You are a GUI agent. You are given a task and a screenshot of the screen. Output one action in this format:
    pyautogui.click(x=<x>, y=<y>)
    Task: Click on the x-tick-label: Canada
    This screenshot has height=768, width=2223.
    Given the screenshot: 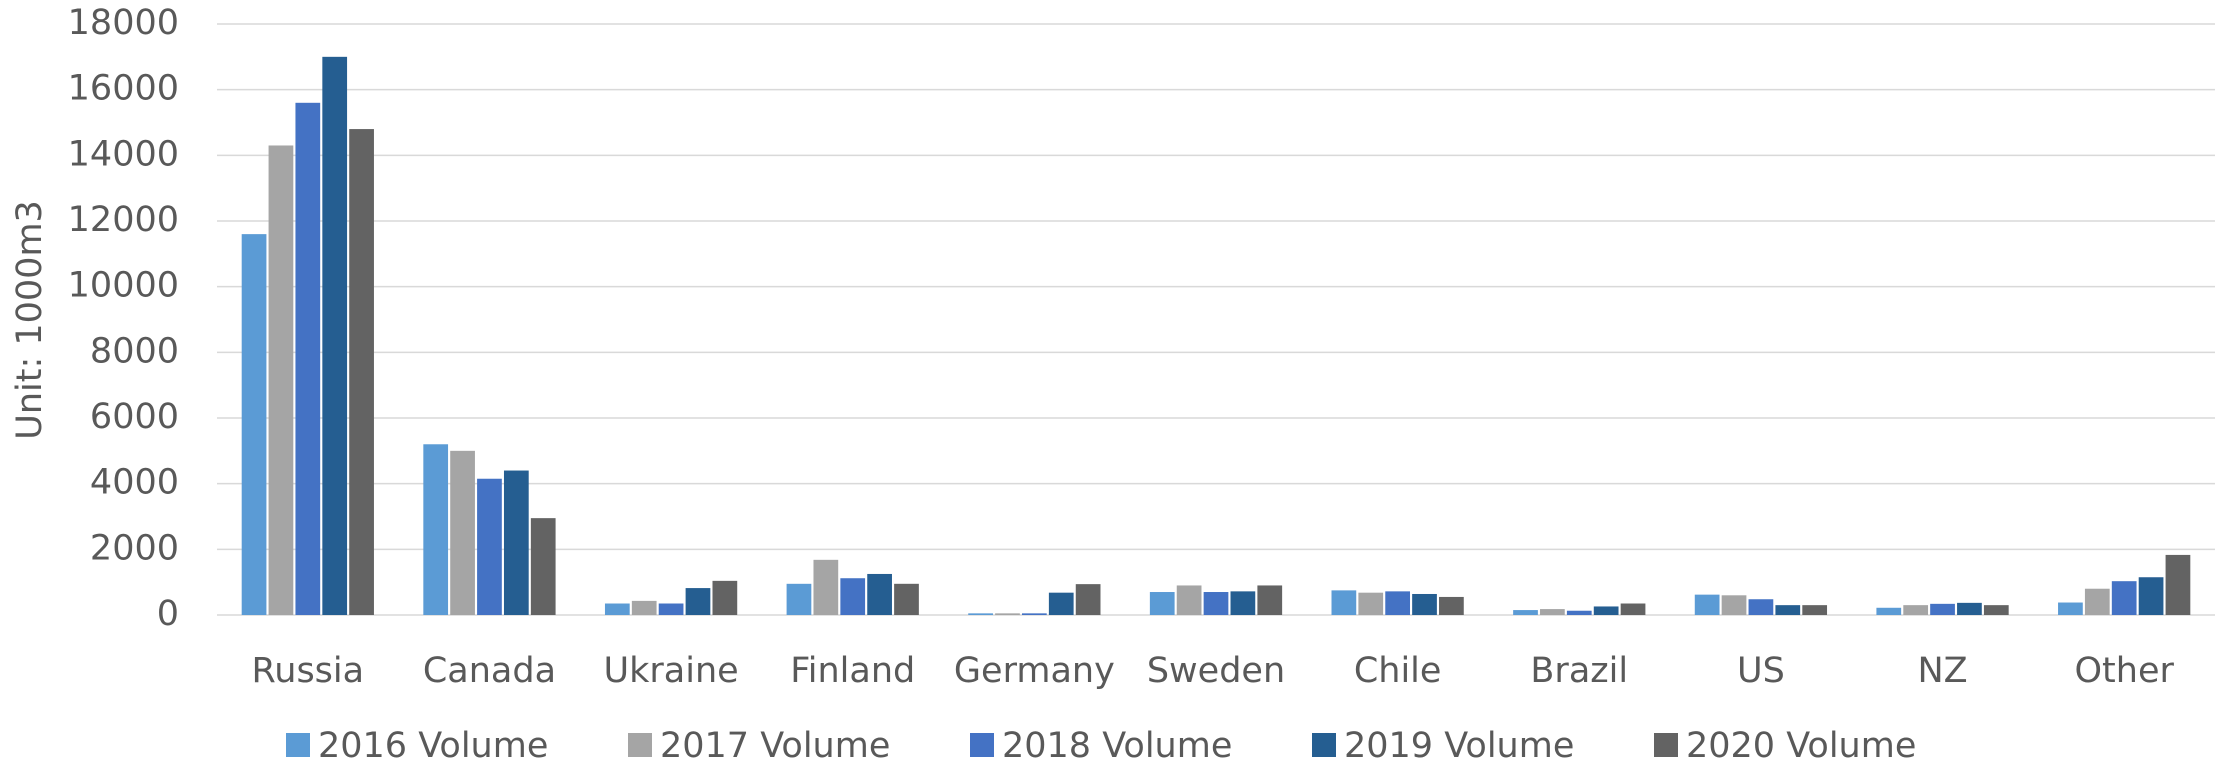 What is the action you would take?
    pyautogui.click(x=489, y=671)
    